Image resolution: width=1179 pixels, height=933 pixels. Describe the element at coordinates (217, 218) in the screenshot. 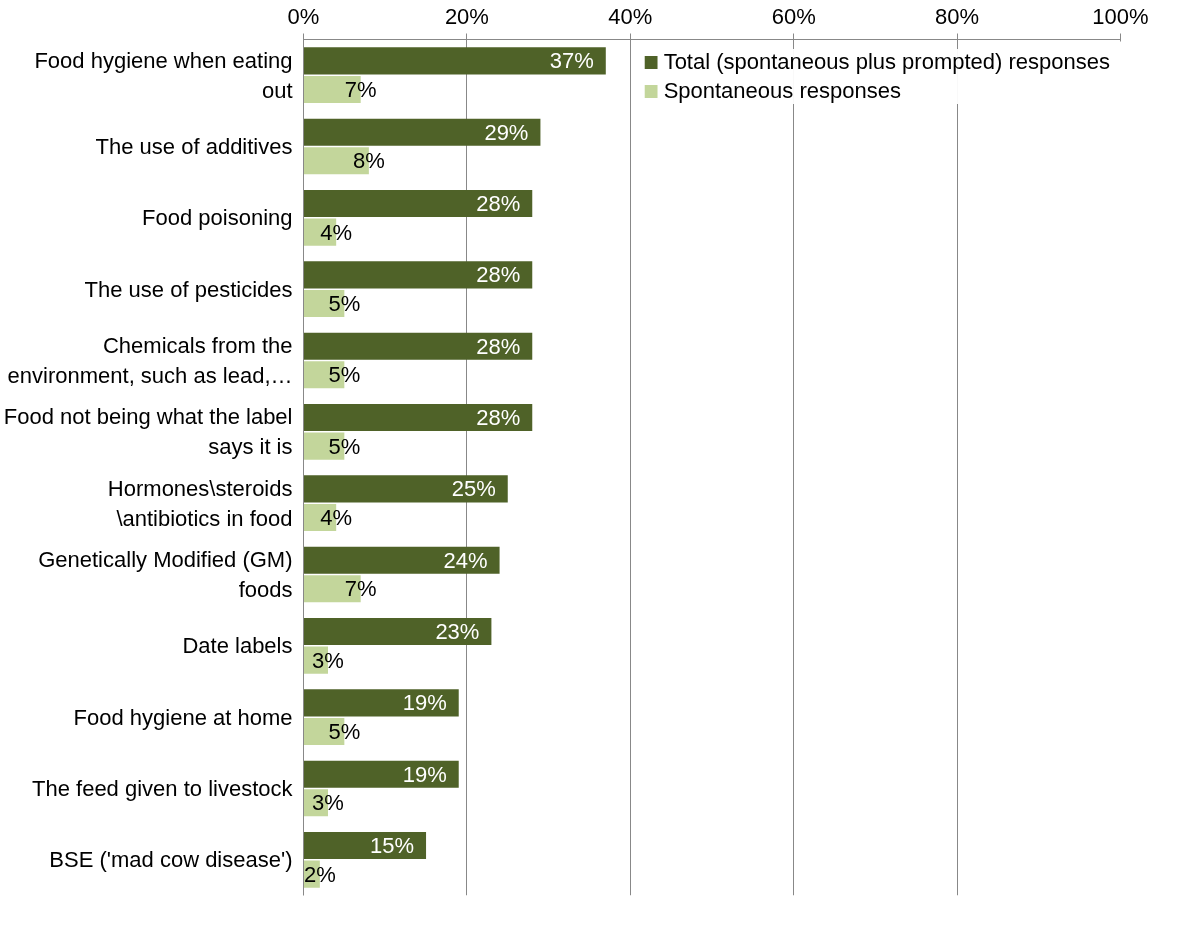

I see `y-tick-label: Food poisoning` at that location.